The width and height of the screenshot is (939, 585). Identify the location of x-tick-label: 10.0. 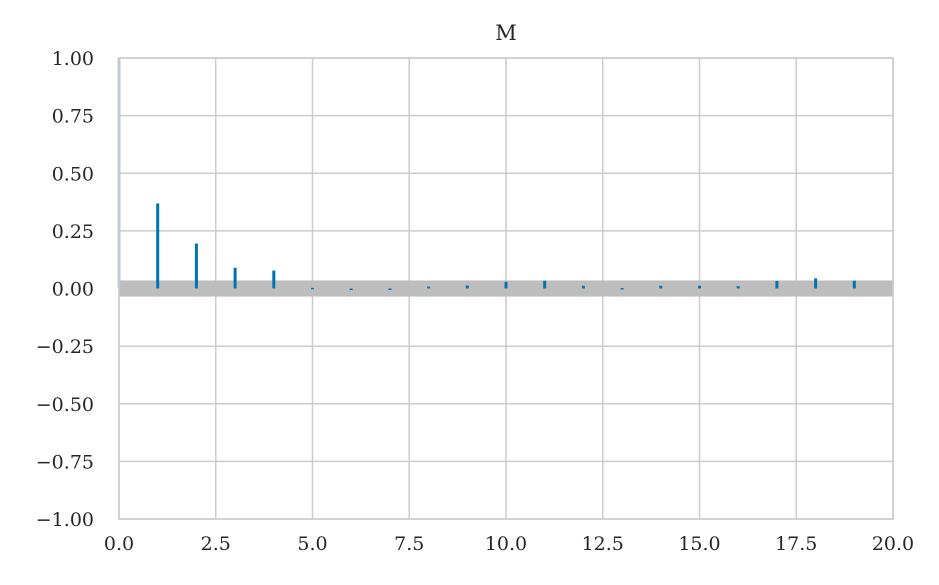
(506, 544).